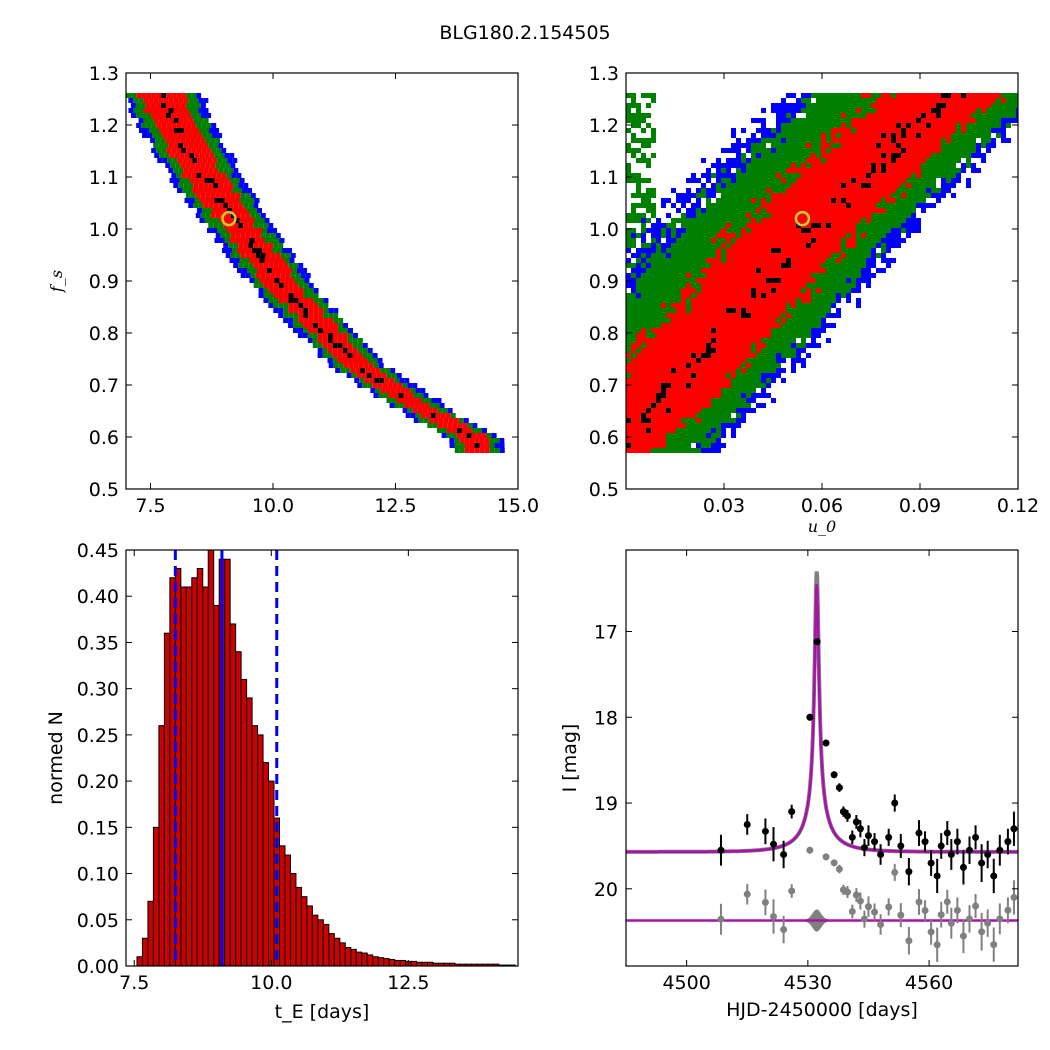  I want to click on y-tick-label: 0.40, so click(98, 597).